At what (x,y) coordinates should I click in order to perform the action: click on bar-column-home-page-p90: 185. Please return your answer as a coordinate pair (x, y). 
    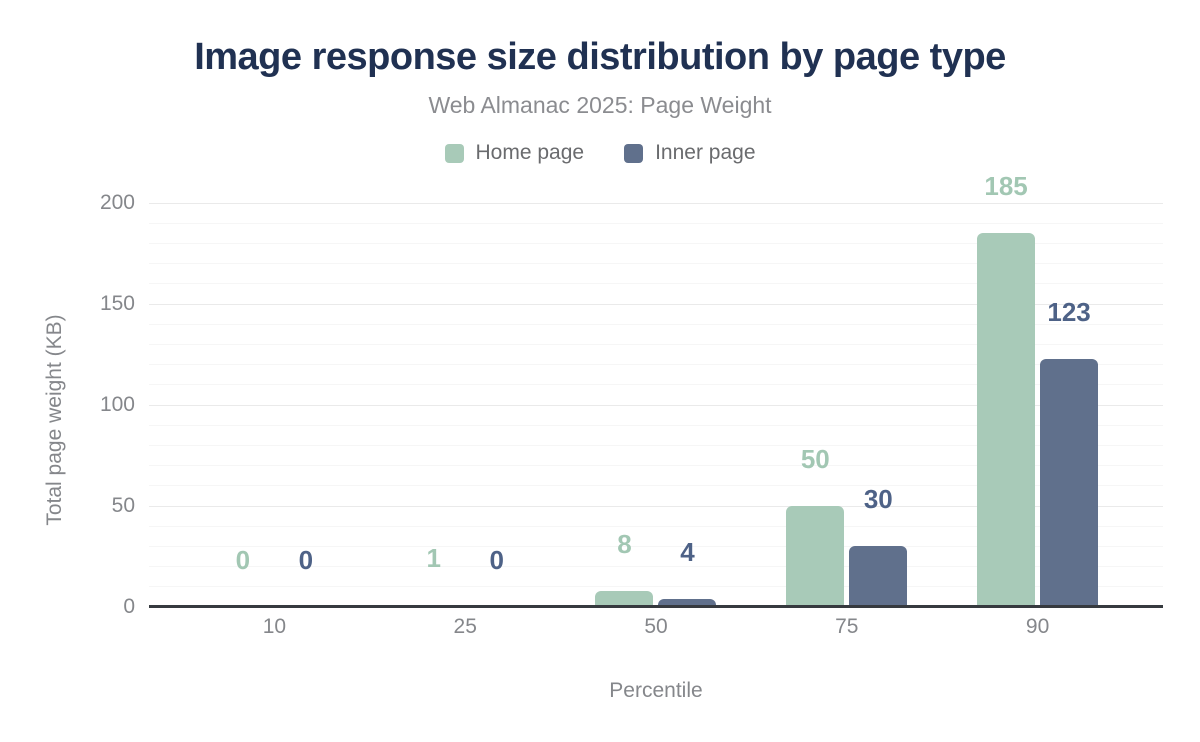
    Looking at the image, I should click on (1006, 389).